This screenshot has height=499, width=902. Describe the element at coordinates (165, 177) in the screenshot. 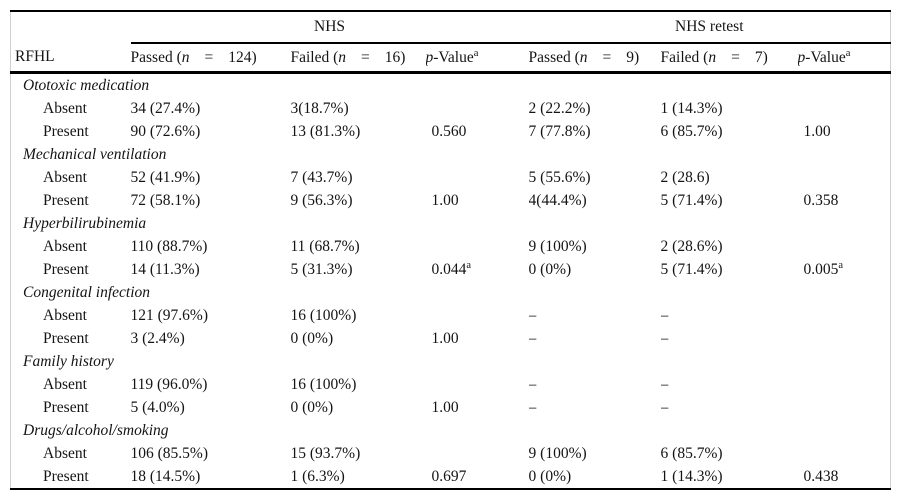

I see `cell-nhs-passed: 52 (41.9%)` at that location.